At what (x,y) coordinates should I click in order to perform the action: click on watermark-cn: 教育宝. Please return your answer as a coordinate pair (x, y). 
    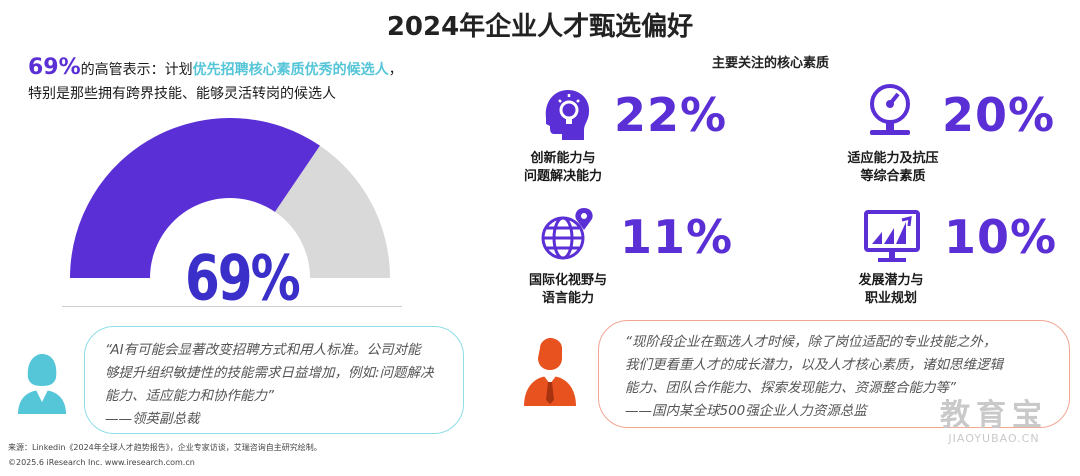
    Looking at the image, I should click on (994, 415).